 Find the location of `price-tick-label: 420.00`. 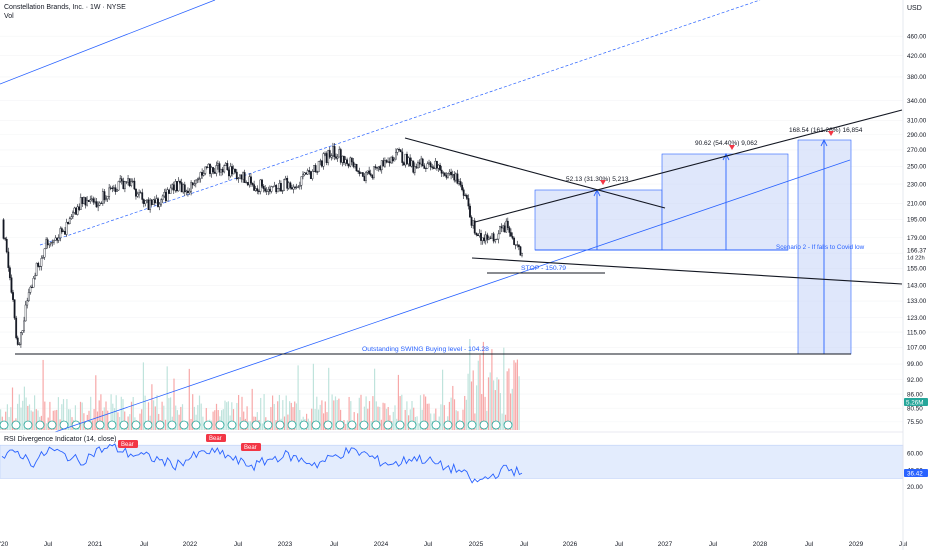

price-tick-label: 420.00 is located at coordinates (917, 56).